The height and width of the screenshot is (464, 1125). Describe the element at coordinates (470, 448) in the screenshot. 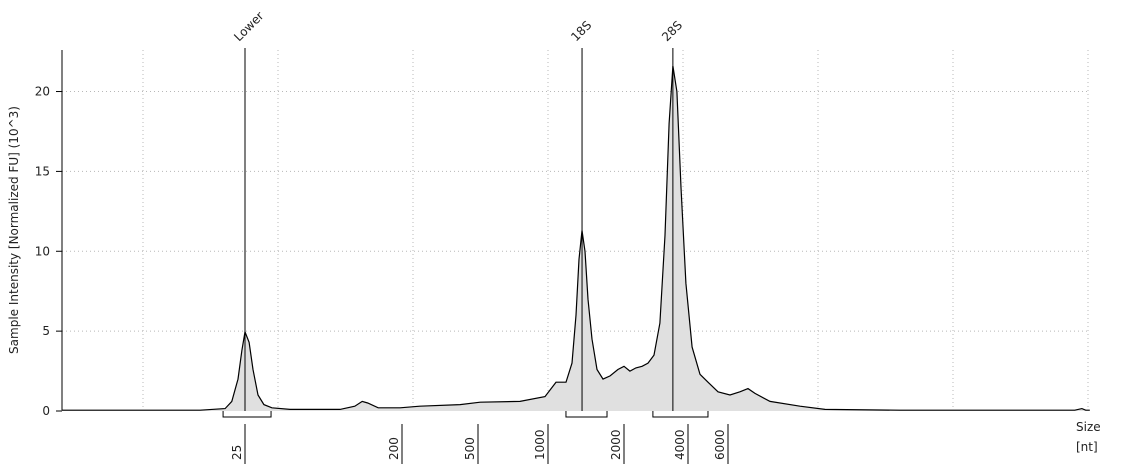

I see `x-tick-label: 500` at that location.